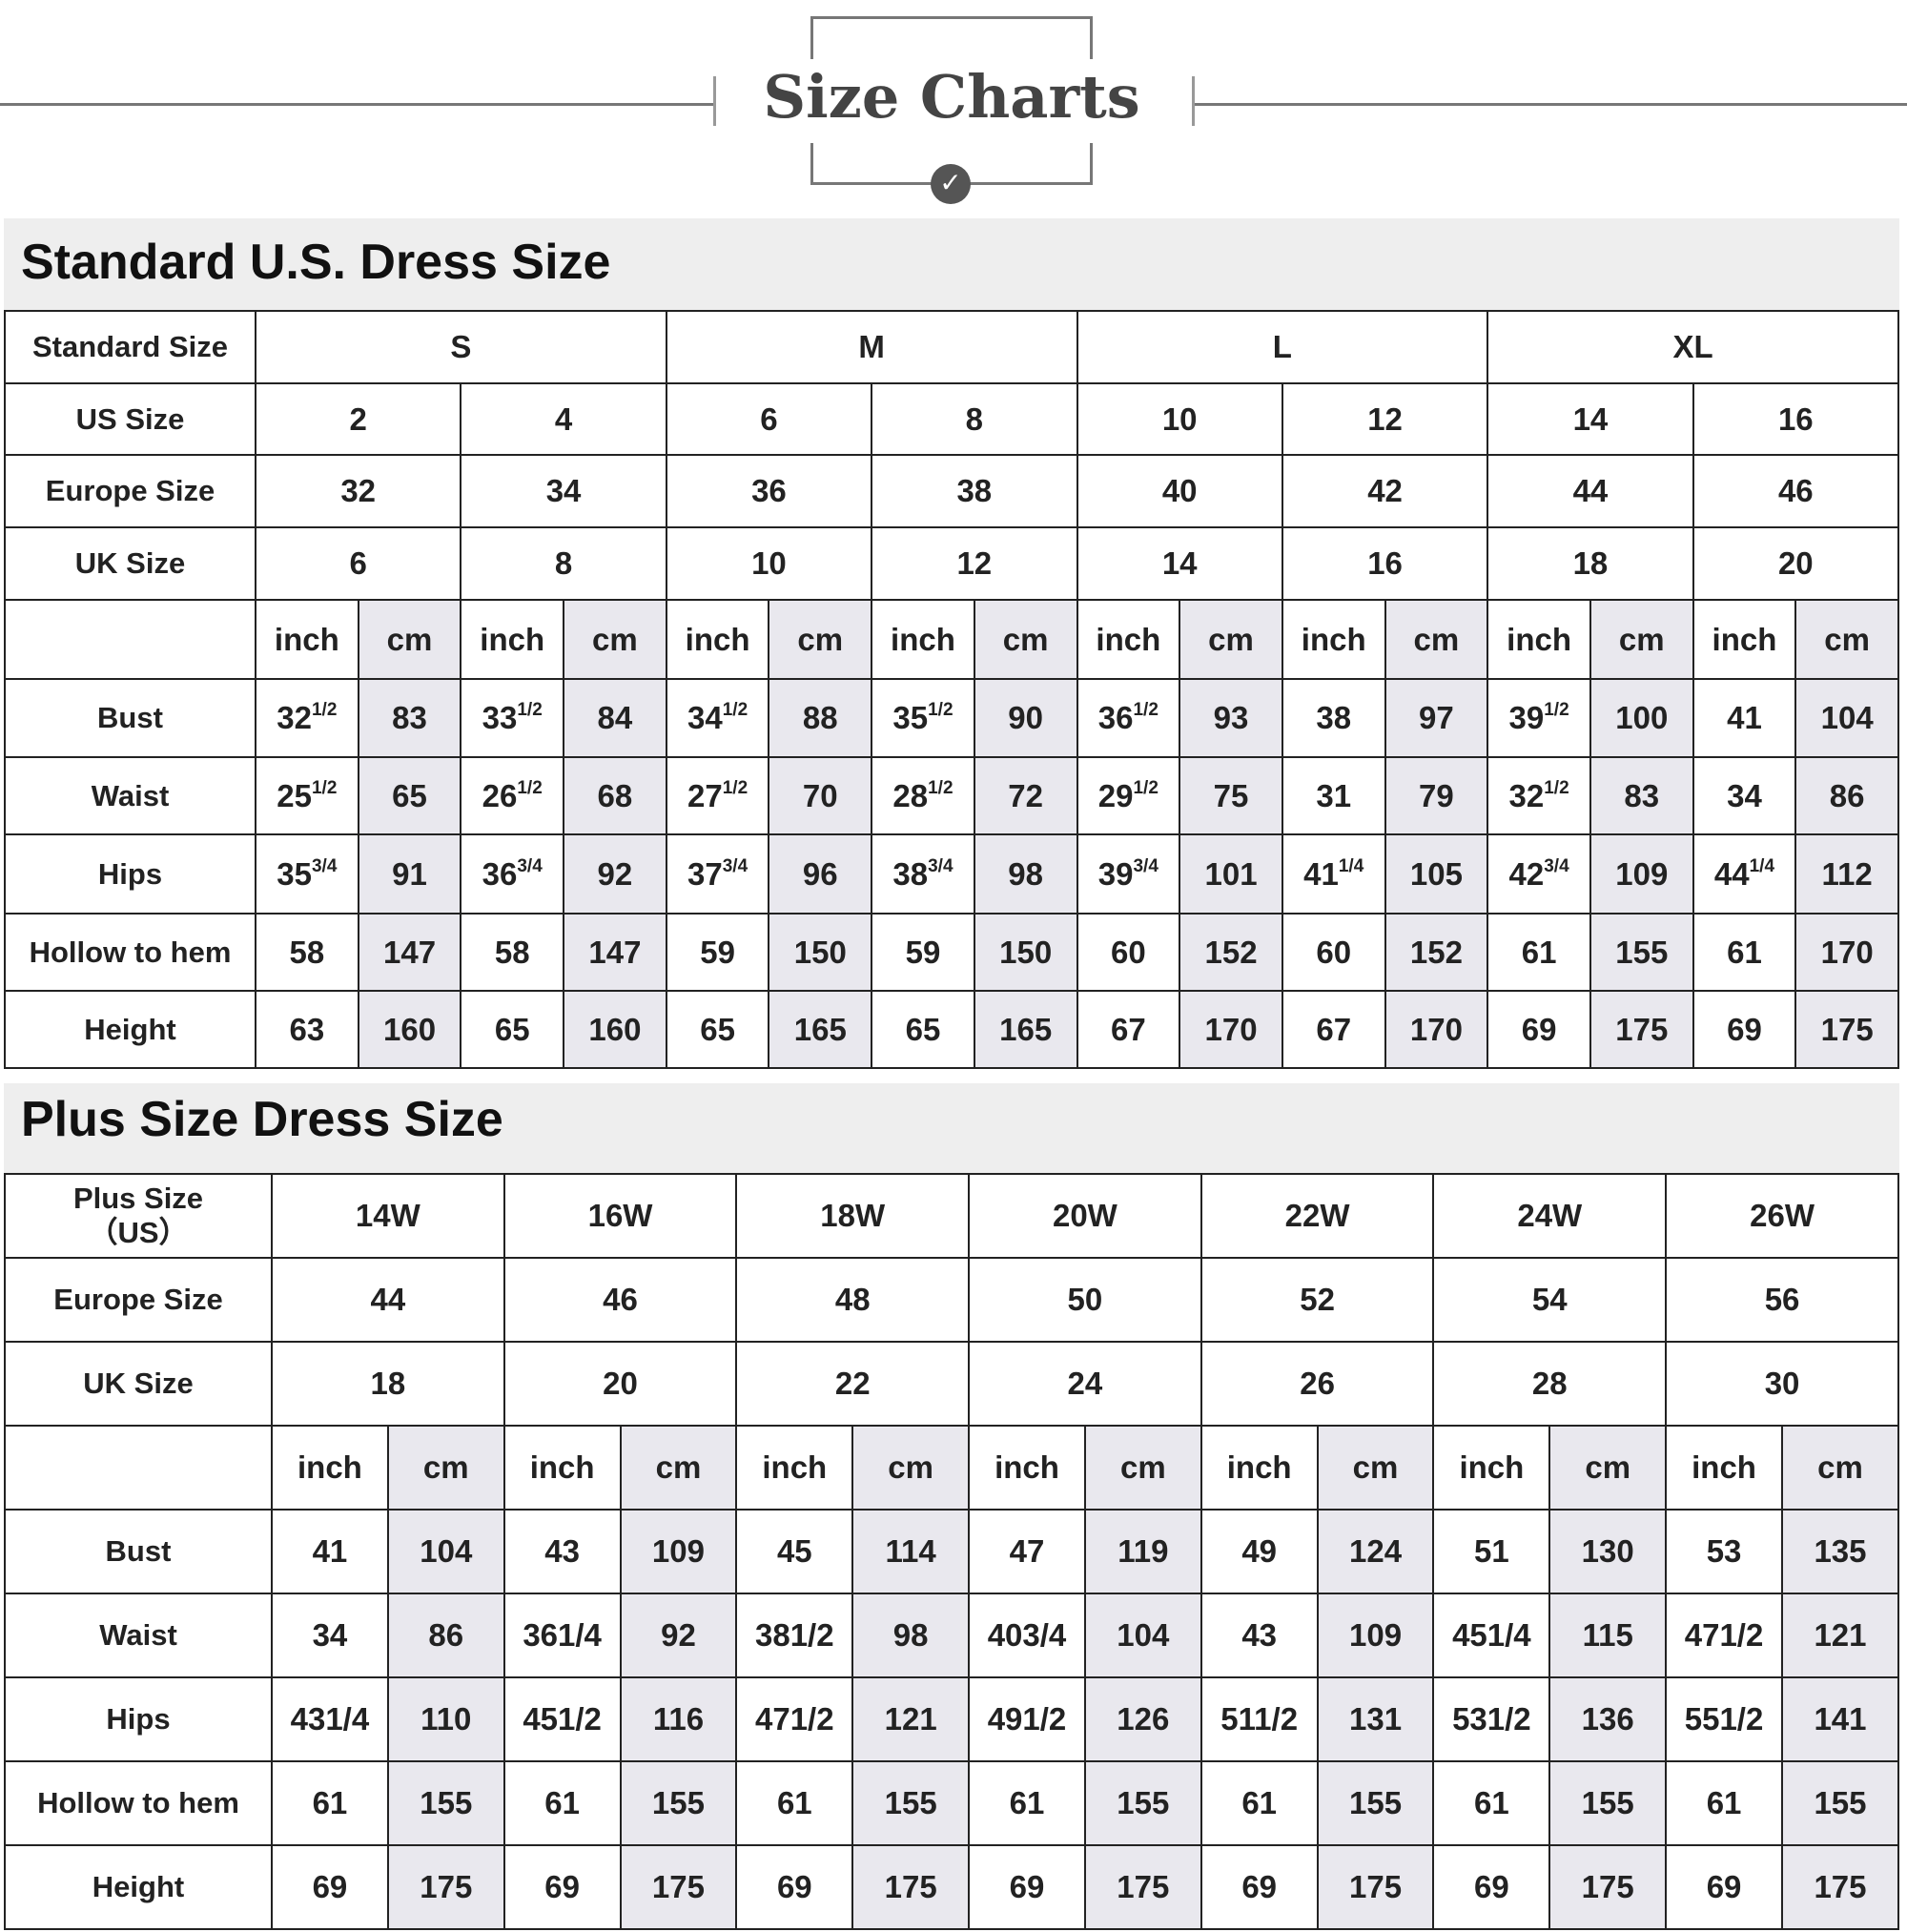 The image size is (1907, 1932). Describe the element at coordinates (1027, 1635) in the screenshot. I see `inch-cell: 403/4` at that location.